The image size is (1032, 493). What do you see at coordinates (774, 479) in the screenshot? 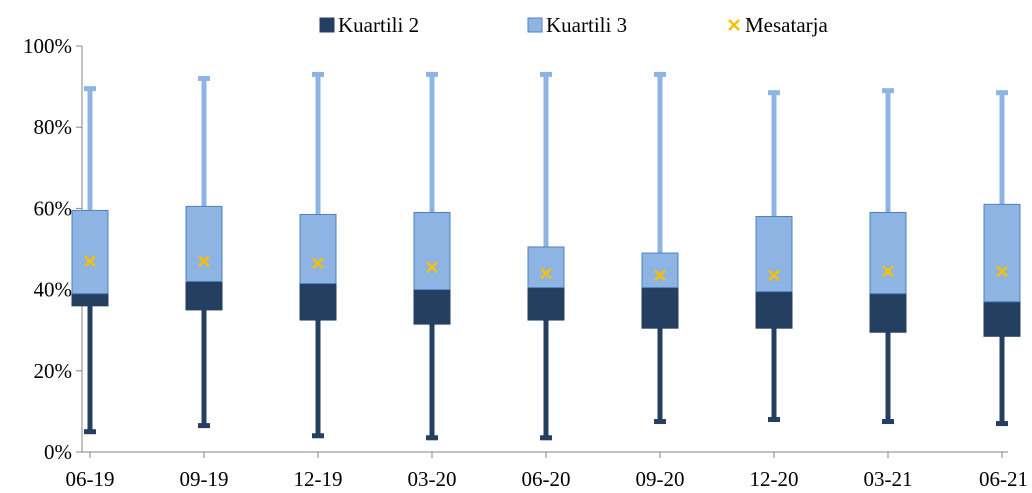
I see `x-tick-label: 12-20` at bounding box center [774, 479].